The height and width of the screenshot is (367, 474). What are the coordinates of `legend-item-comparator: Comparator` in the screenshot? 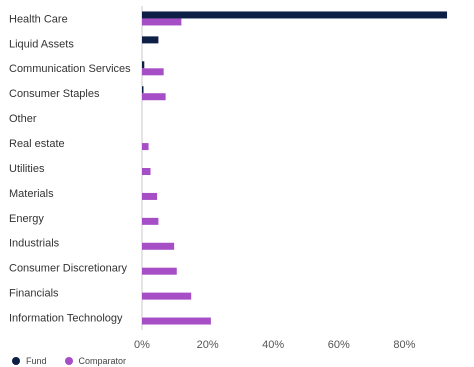 It's located at (95, 361).